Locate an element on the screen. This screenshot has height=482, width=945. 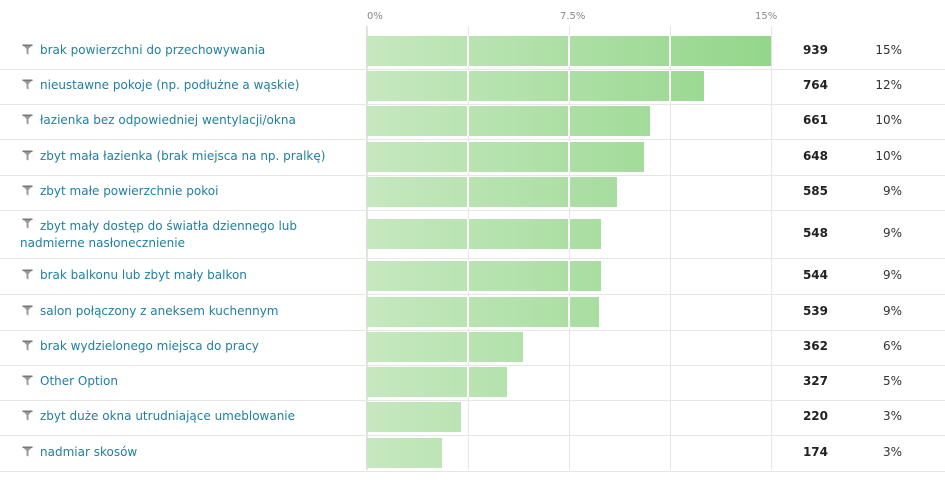
table-row: zbyt małe powierzchnie pokoi 585 9% is located at coordinates (472, 193).